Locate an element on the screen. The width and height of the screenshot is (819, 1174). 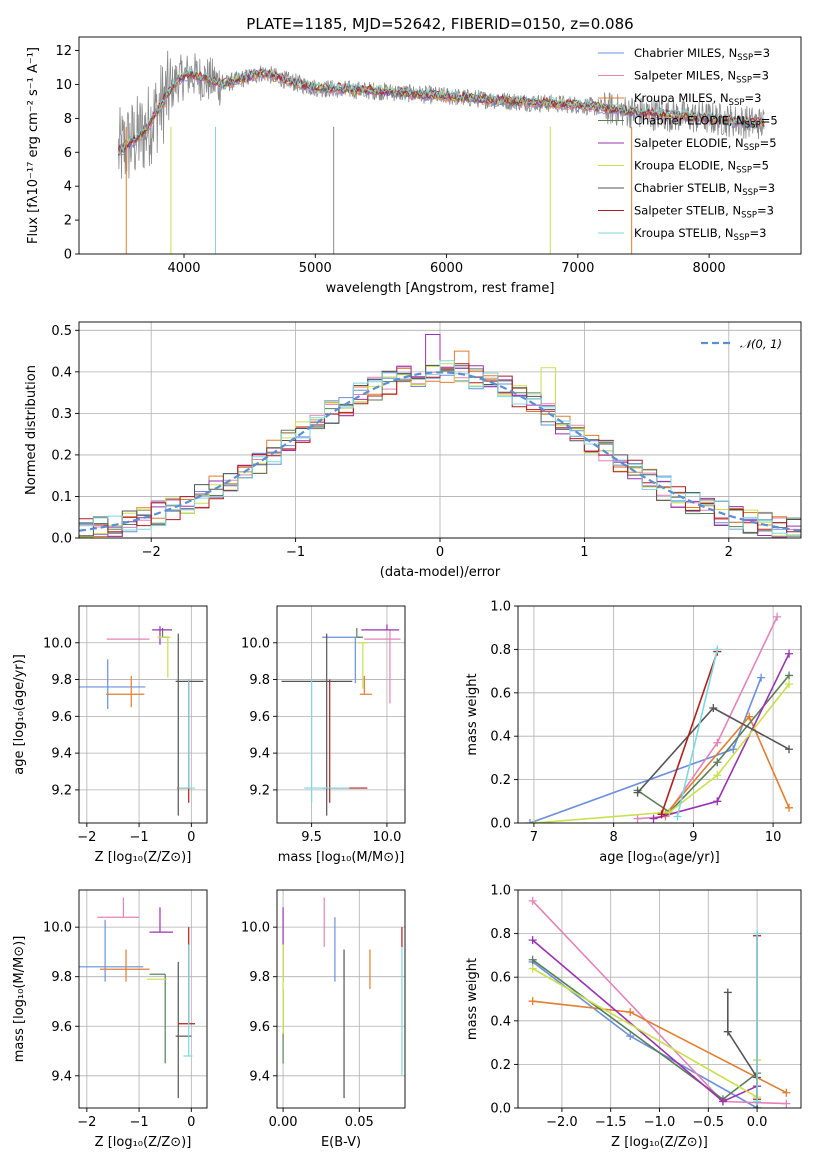
x-tick-label: −2 is located at coordinates (86, 1122).